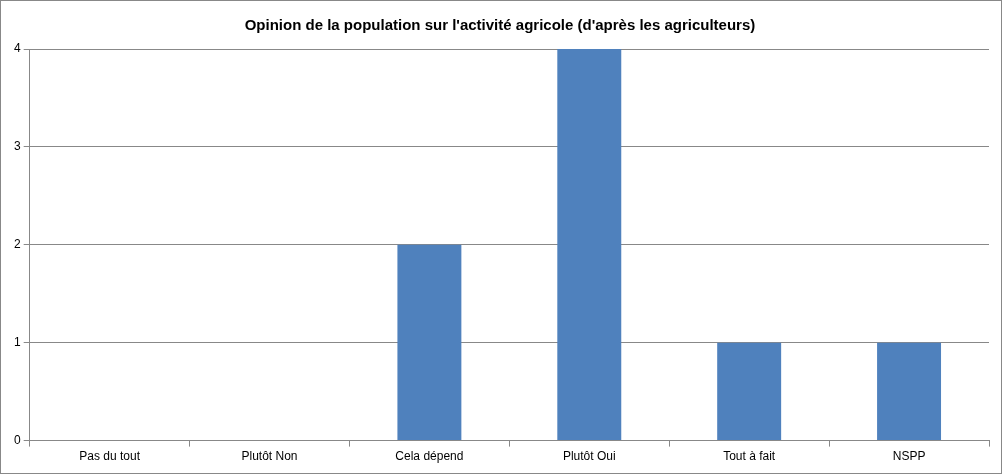  I want to click on y-tick-label: 2, so click(17, 244).